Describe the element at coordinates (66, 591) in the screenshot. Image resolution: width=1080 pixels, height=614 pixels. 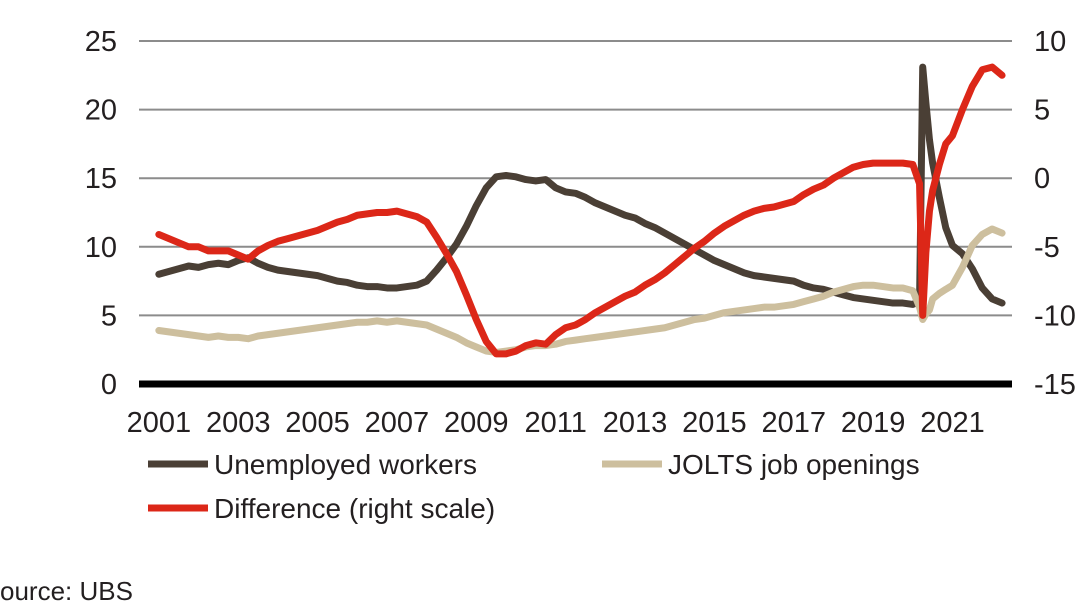
I see `source-note: ource: UBS` at that location.